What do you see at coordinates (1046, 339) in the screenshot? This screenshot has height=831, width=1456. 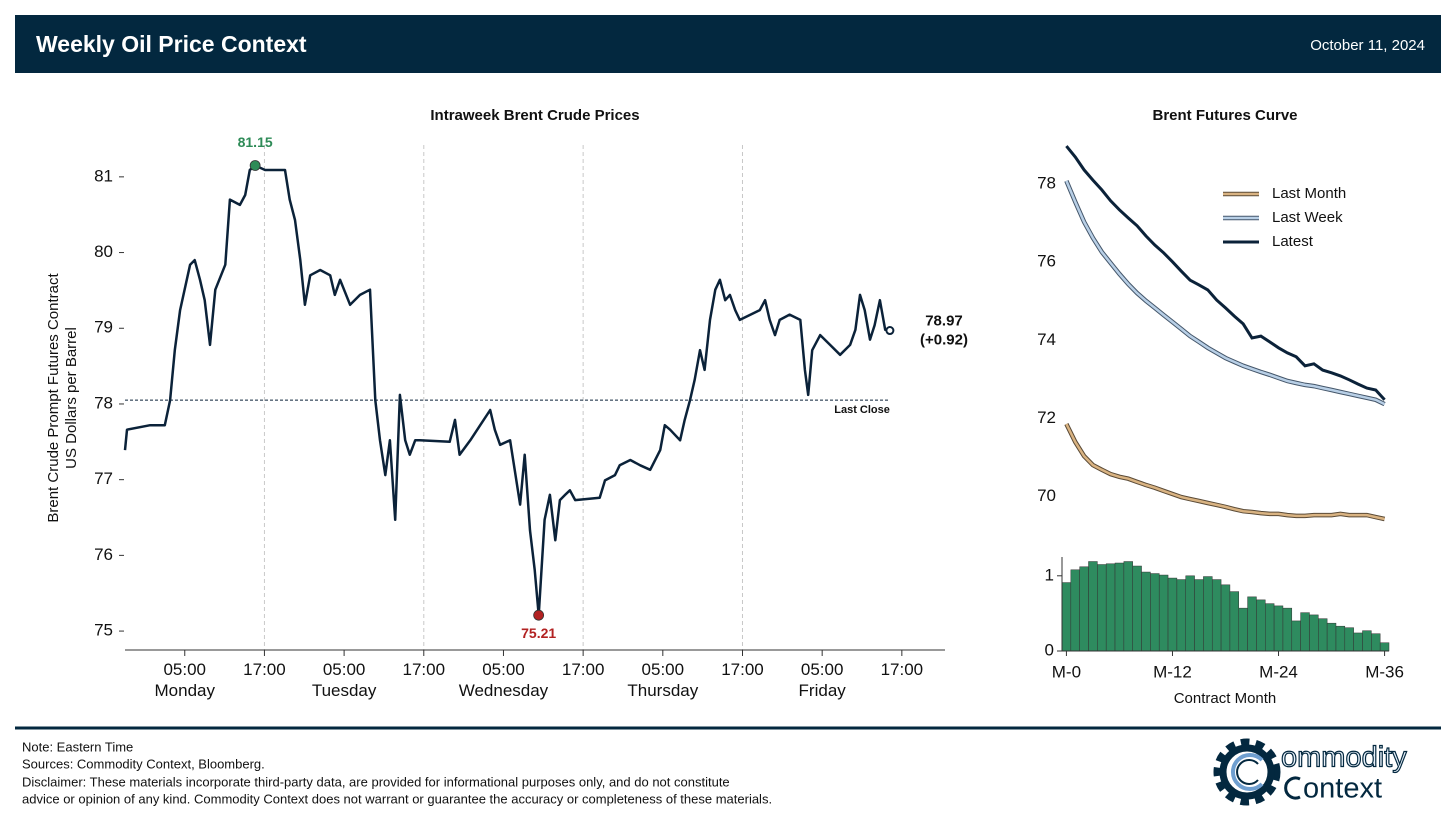 I see `y-tick-label: 74` at bounding box center [1046, 339].